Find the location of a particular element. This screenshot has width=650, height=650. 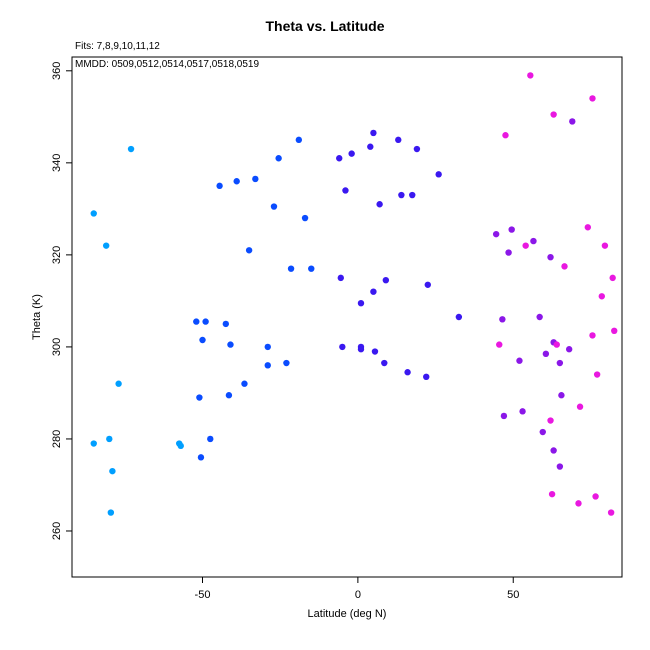

y-tick-label: 320 is located at coordinates (57, 255).